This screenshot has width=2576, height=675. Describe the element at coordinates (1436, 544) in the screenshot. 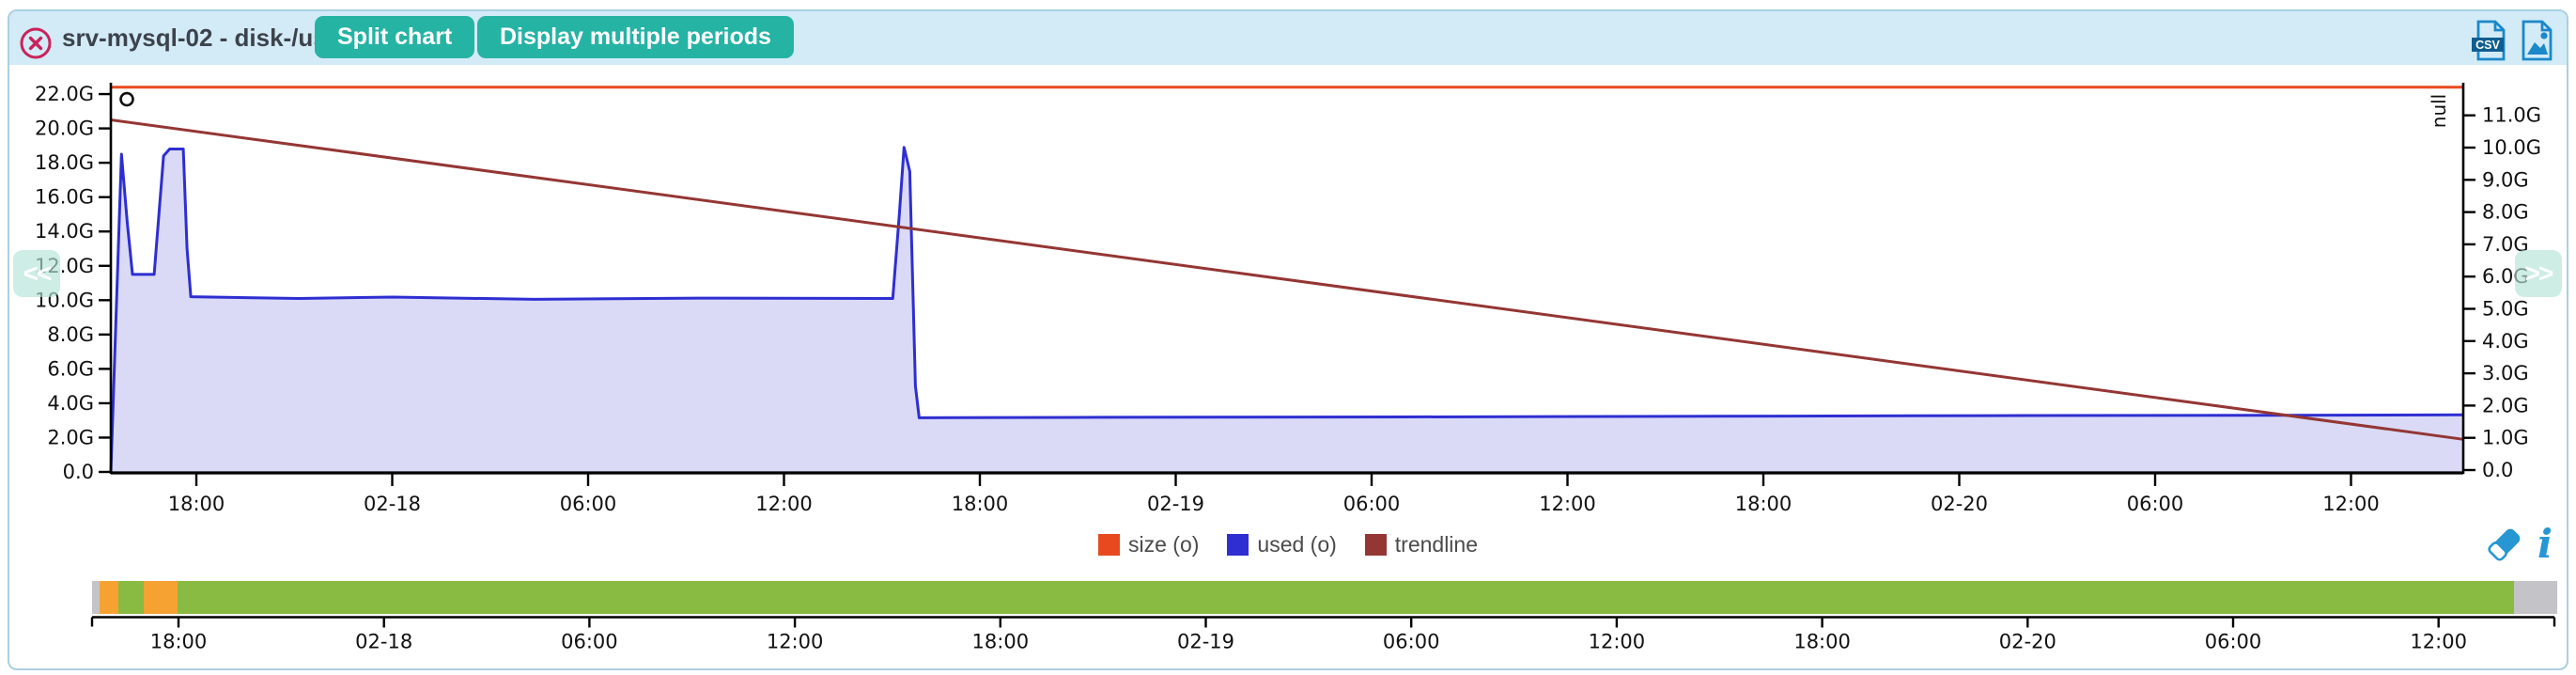

I see `legend-label: trendline` at that location.